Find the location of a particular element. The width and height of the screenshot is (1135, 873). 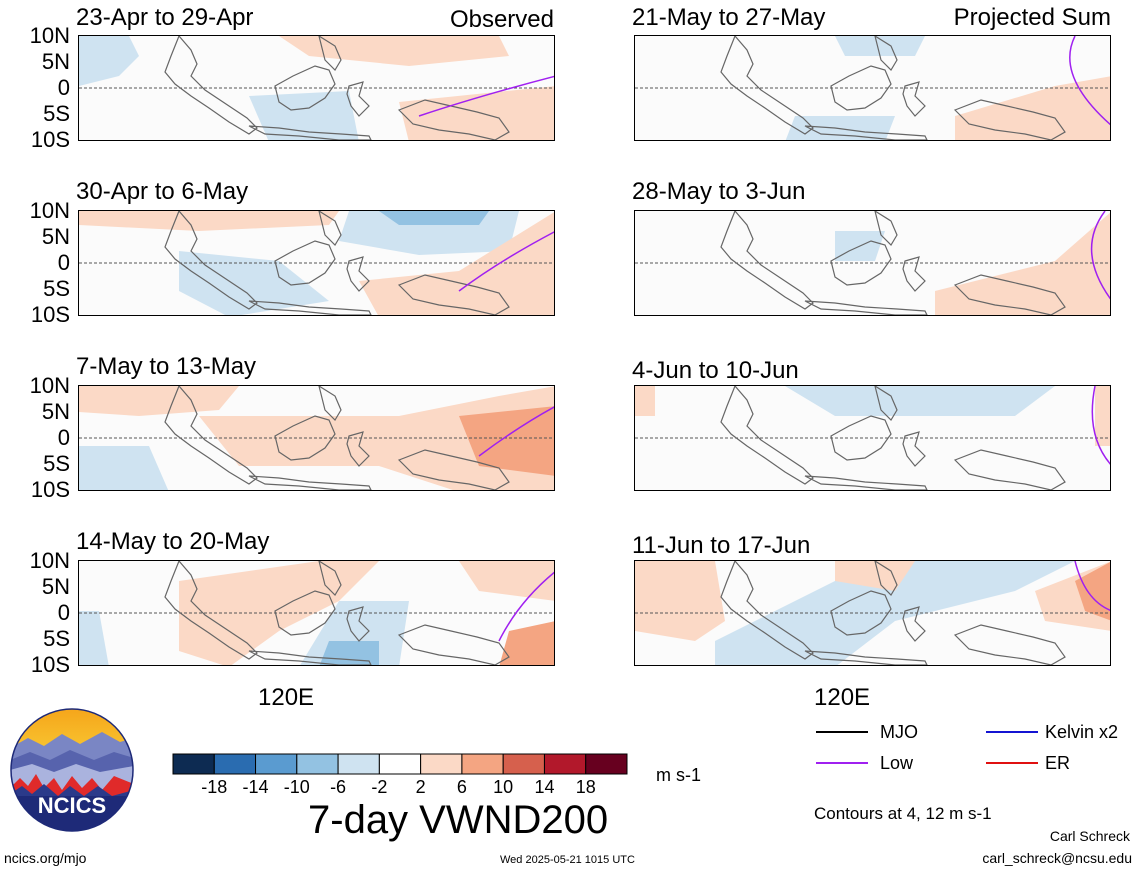

legend-lines-left is located at coordinates (842, 747).